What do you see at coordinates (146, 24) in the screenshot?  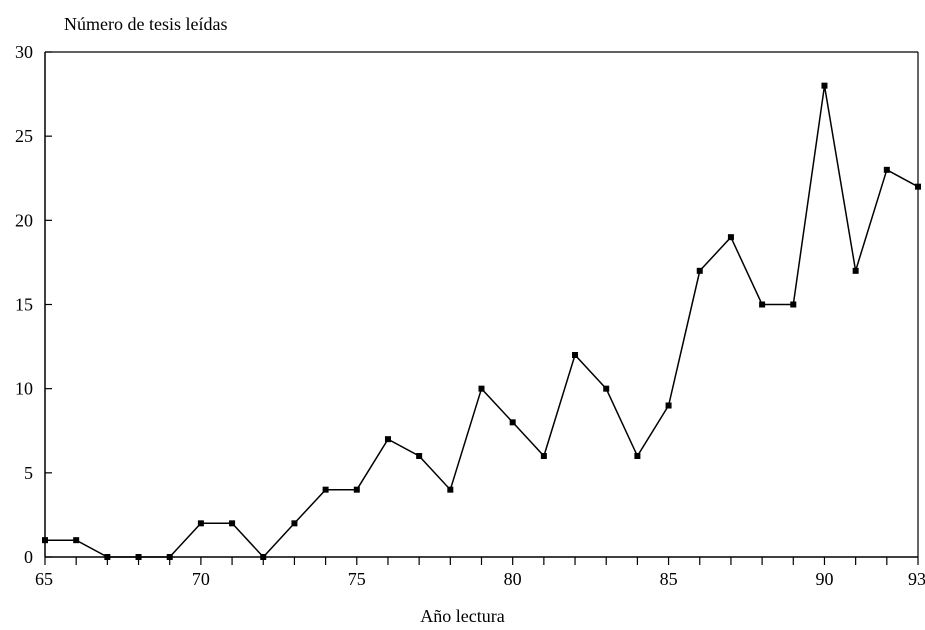 I see `y-axis-label: Número de tesis leídas` at bounding box center [146, 24].